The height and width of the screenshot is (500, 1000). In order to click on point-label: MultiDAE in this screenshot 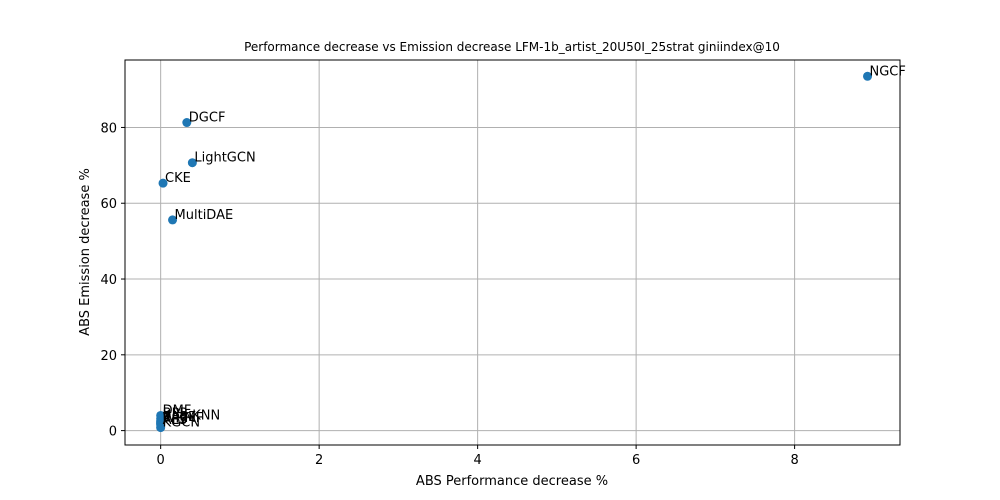, I will do `click(204, 215)`.